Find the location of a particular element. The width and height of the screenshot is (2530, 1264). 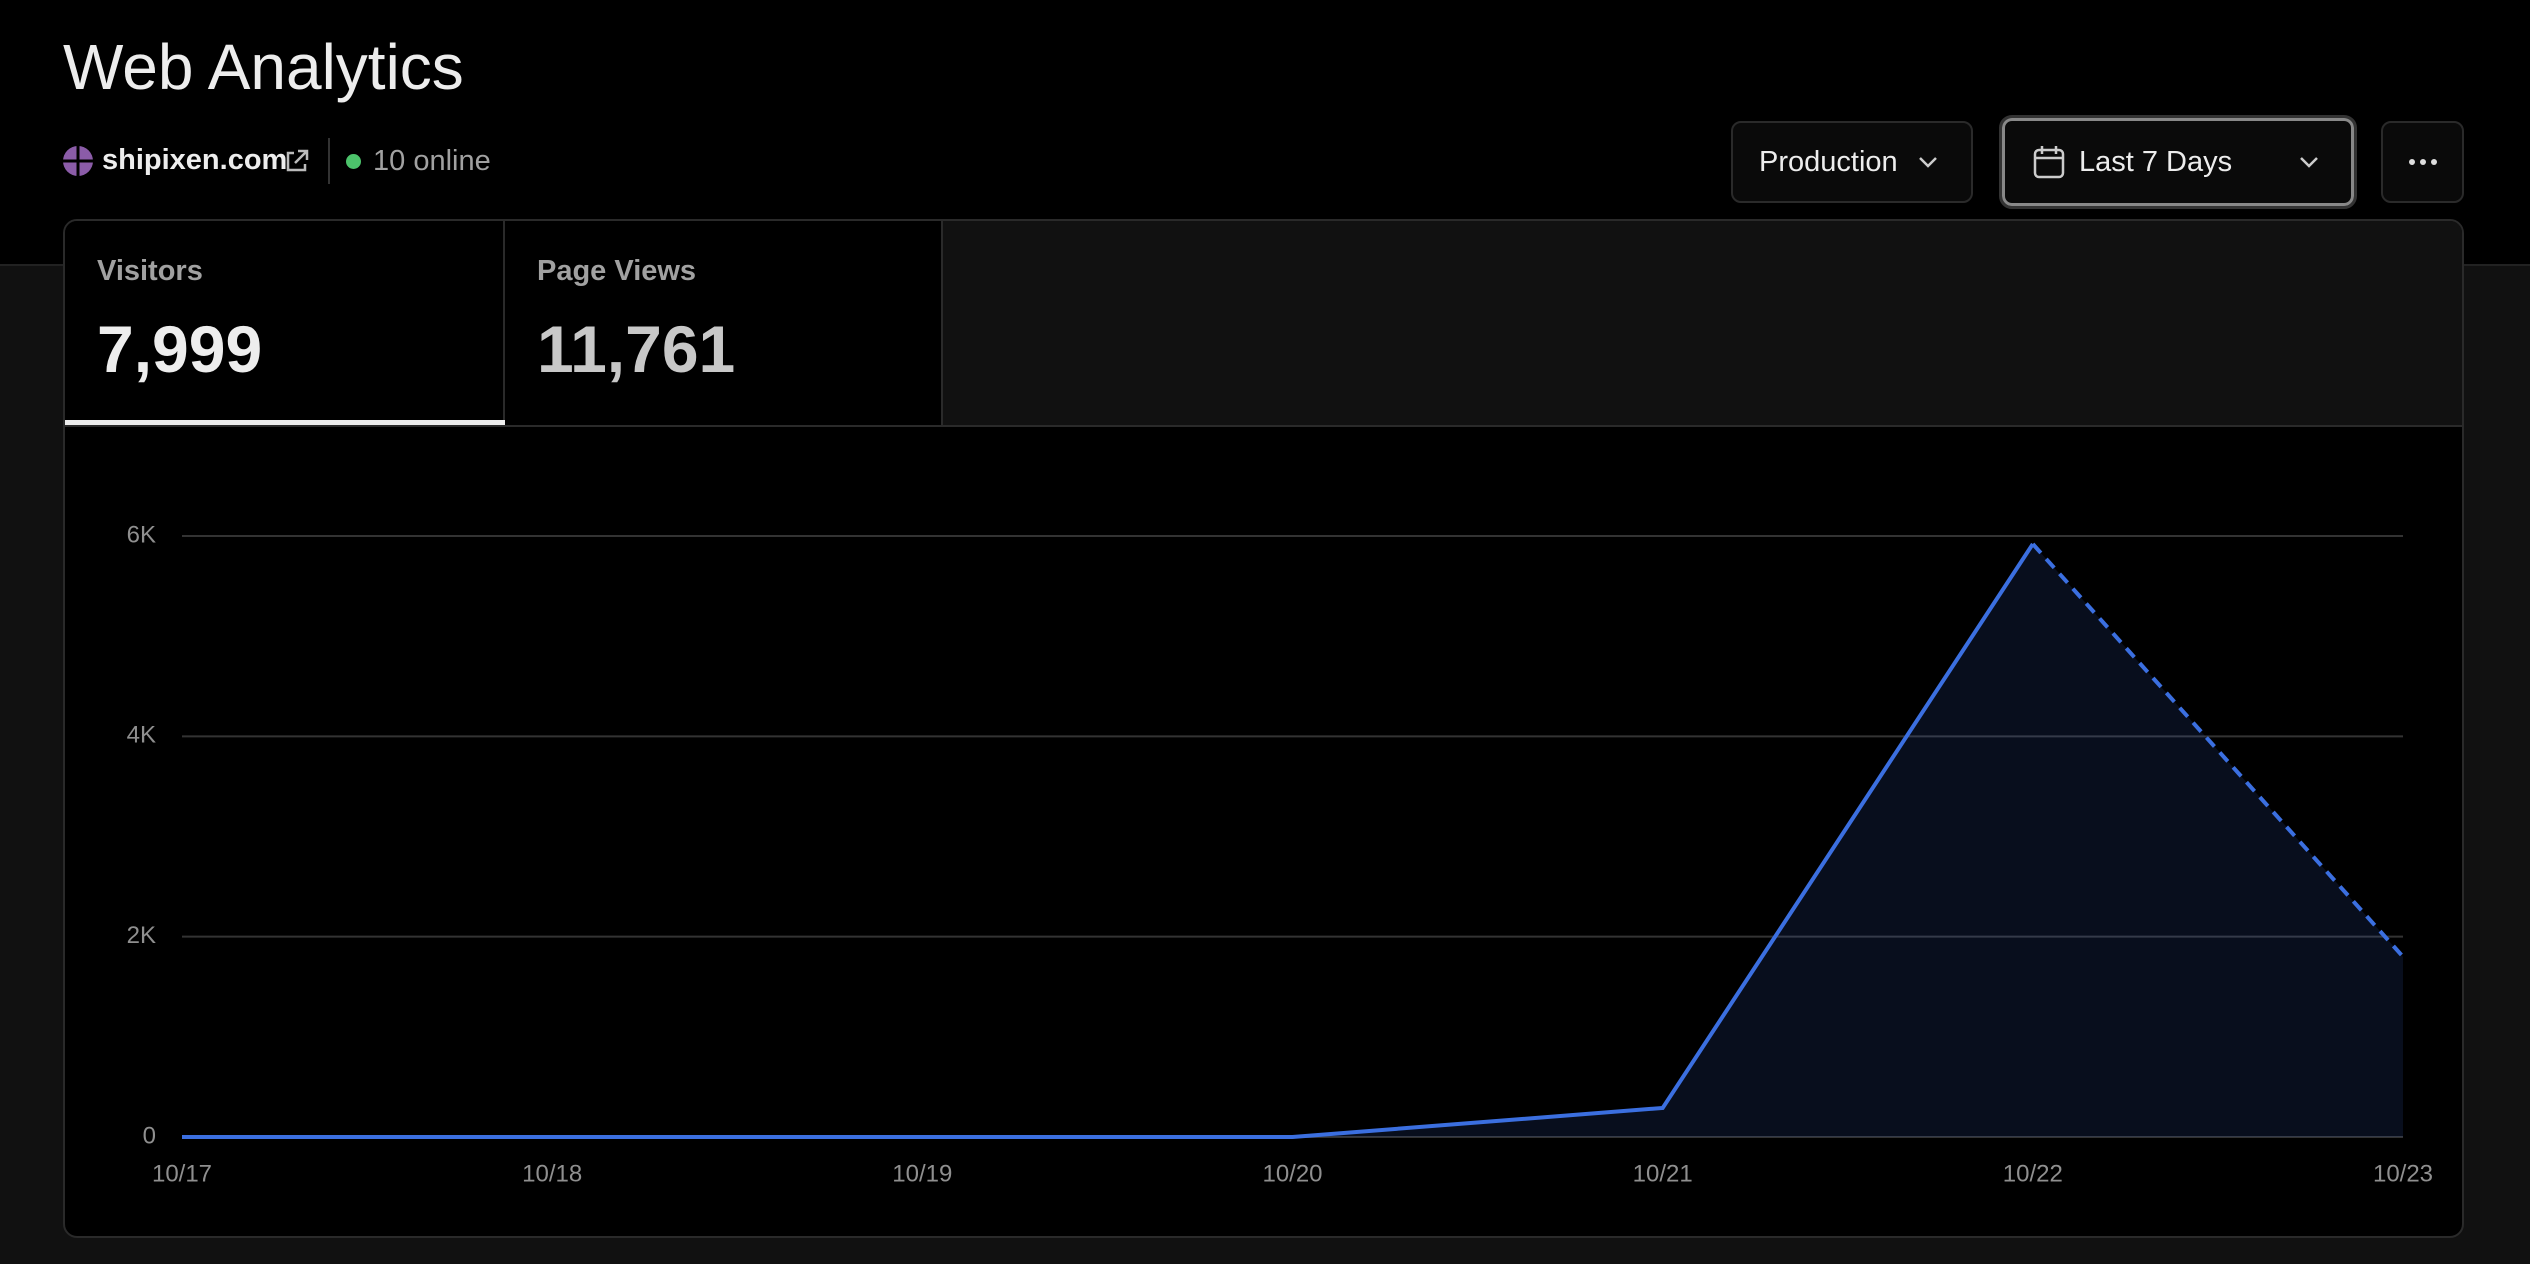

external-icon is located at coordinates (297, 161).